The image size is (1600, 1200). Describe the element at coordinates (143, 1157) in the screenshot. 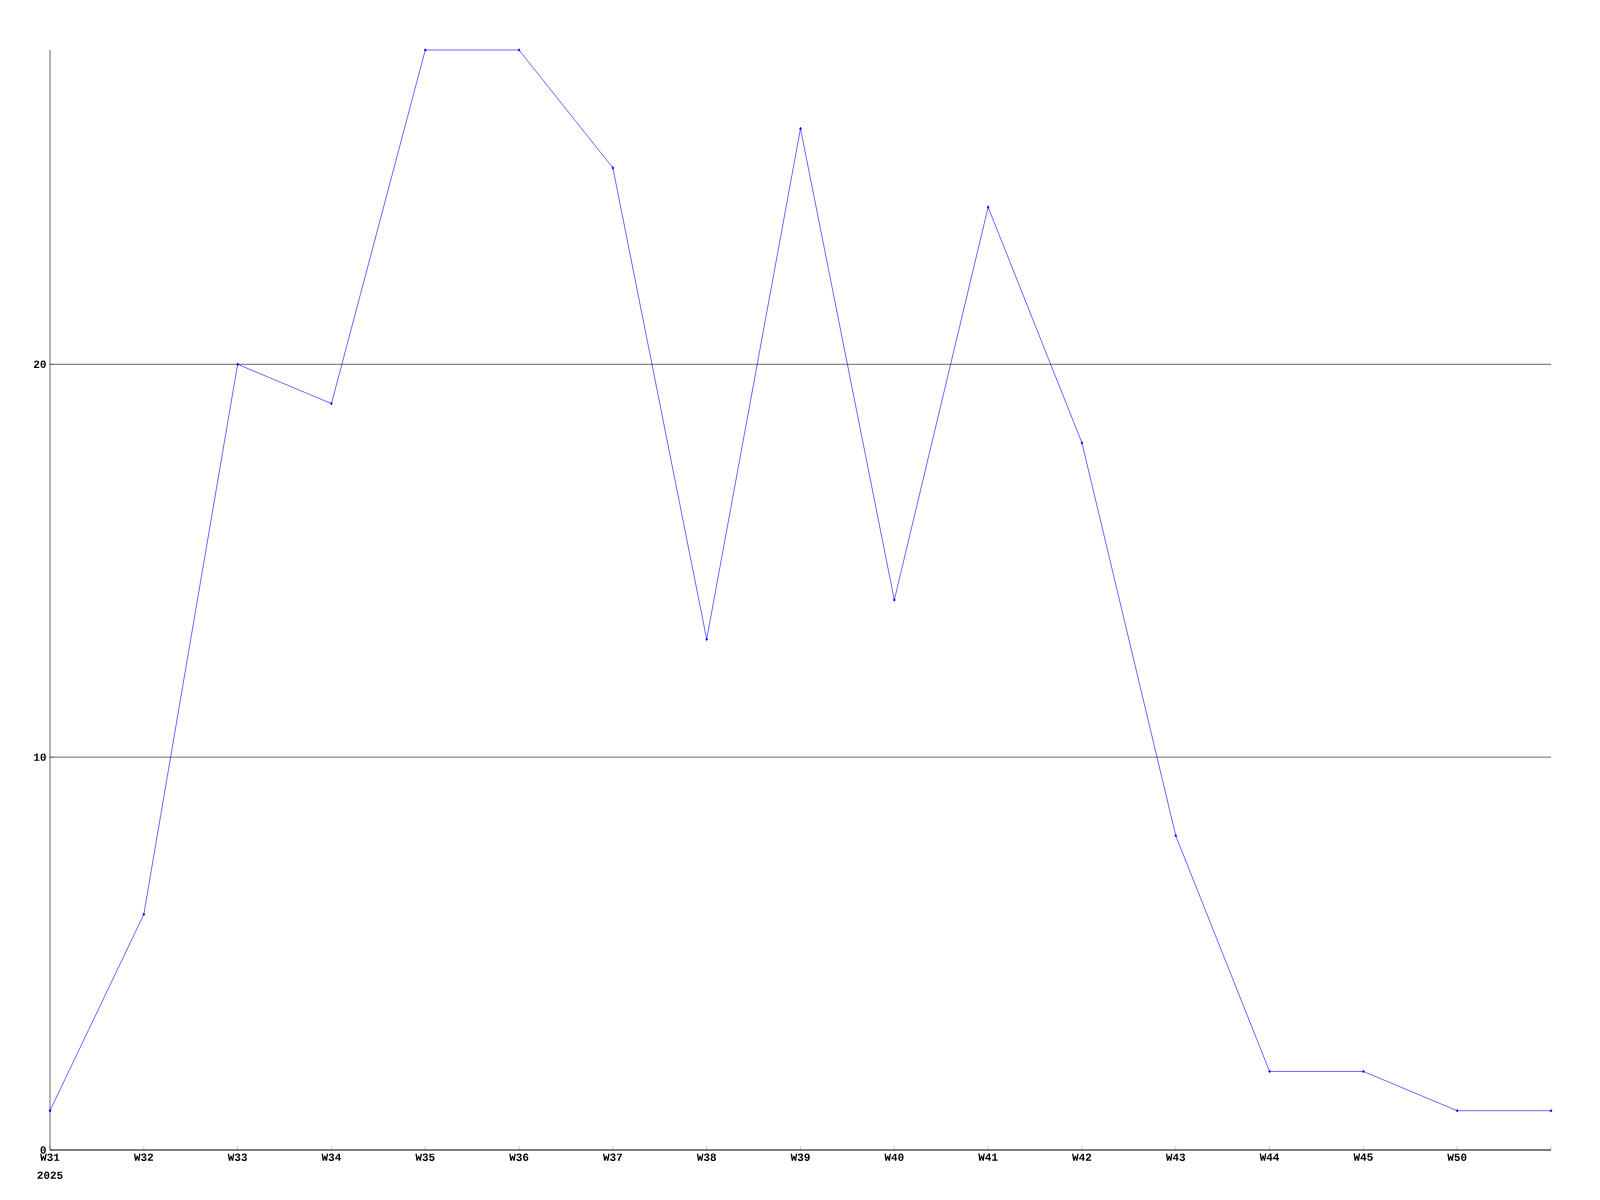

I see `x-tick-label: W32` at that location.